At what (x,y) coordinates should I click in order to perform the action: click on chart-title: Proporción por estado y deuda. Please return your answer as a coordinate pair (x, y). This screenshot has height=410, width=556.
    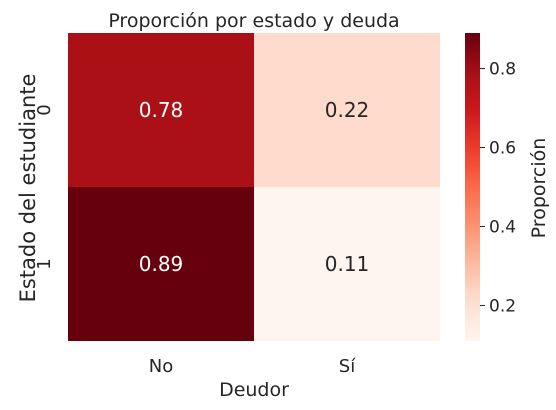
    Looking at the image, I should click on (253, 21).